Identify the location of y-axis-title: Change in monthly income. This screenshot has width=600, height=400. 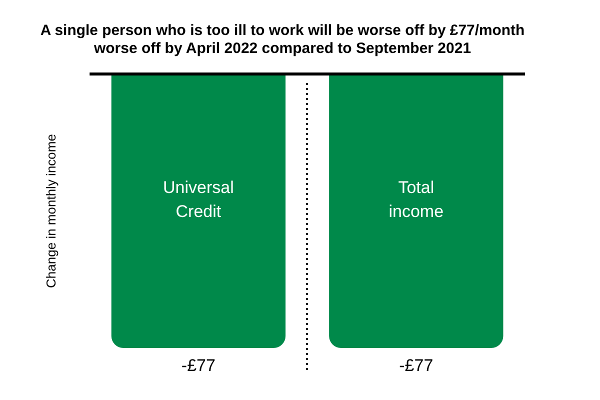
(50, 211).